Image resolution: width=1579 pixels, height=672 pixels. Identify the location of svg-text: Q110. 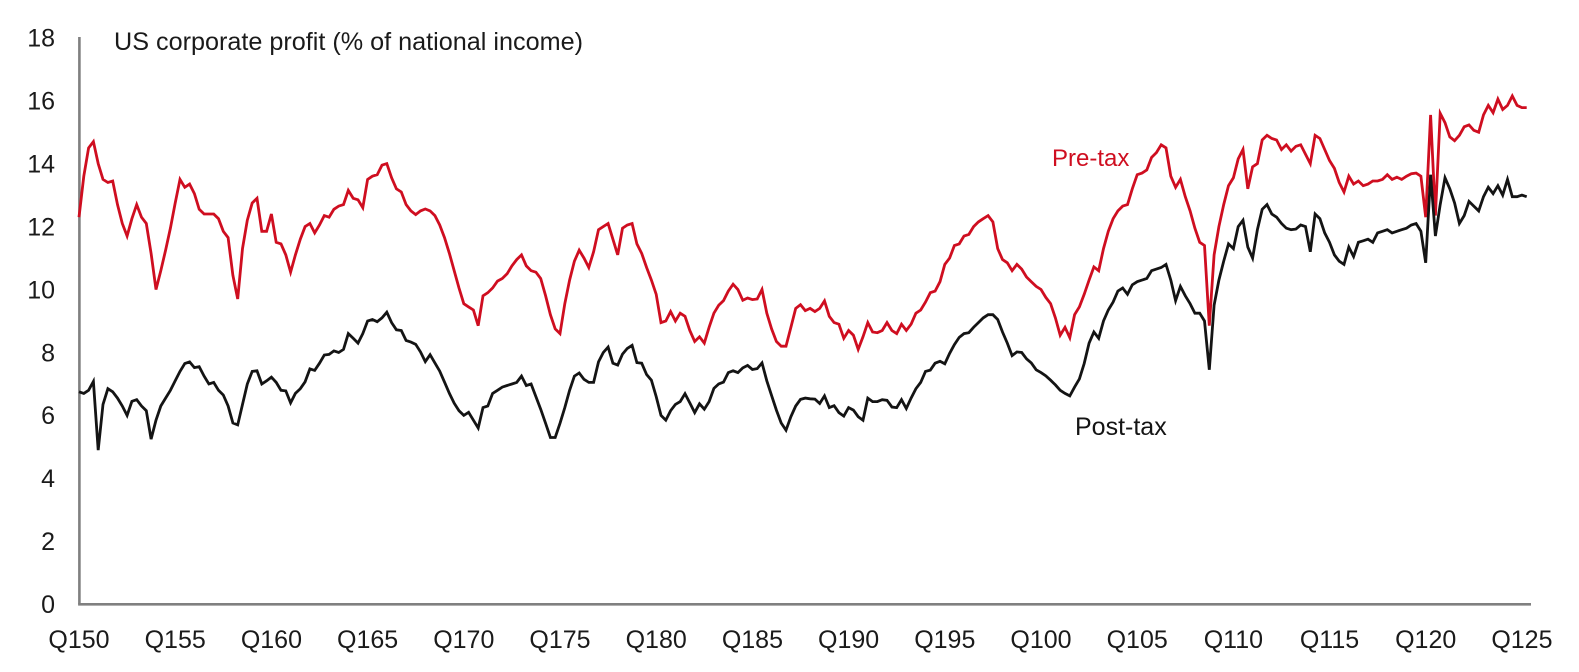
(1233, 640).